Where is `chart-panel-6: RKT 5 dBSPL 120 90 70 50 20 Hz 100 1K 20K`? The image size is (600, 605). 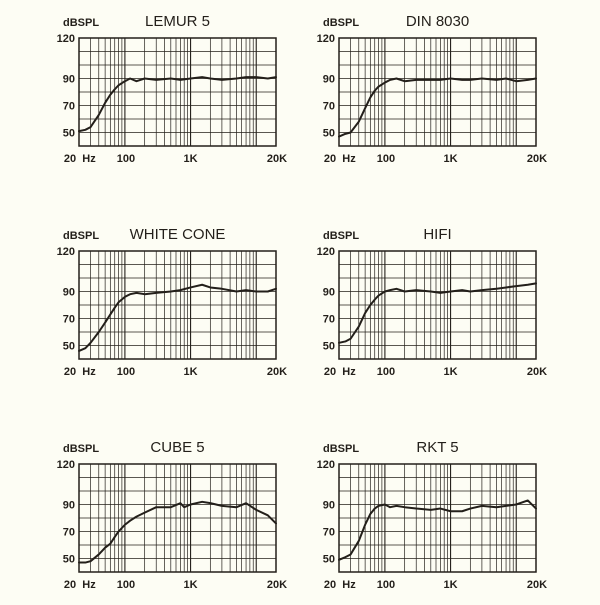
chart-panel-6: RKT 5 dBSPL 120 90 70 50 20 Hz 100 1K 20K is located at coordinates (432, 515).